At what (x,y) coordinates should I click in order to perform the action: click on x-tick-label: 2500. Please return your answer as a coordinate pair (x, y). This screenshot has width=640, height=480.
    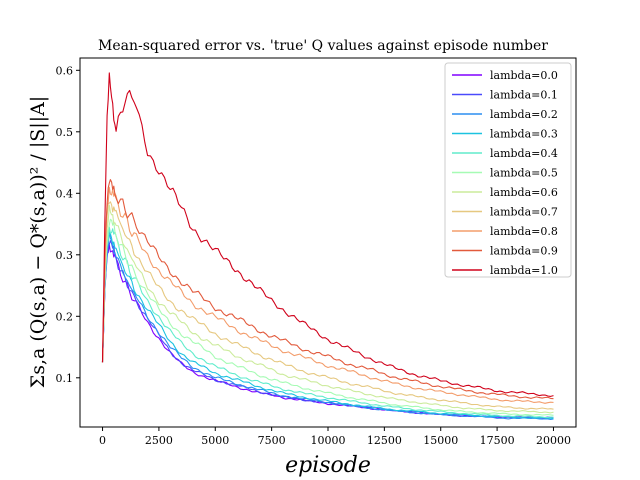
    Looking at the image, I should click on (159, 440).